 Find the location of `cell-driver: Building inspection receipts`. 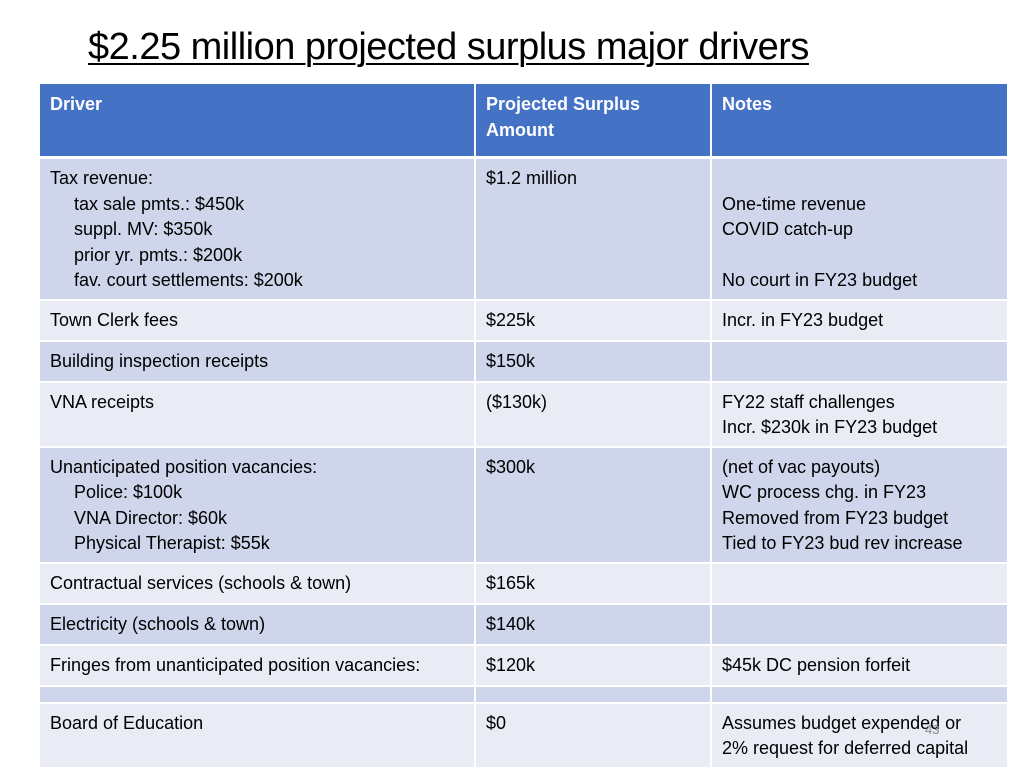

cell-driver: Building inspection receipts is located at coordinates (258, 362).